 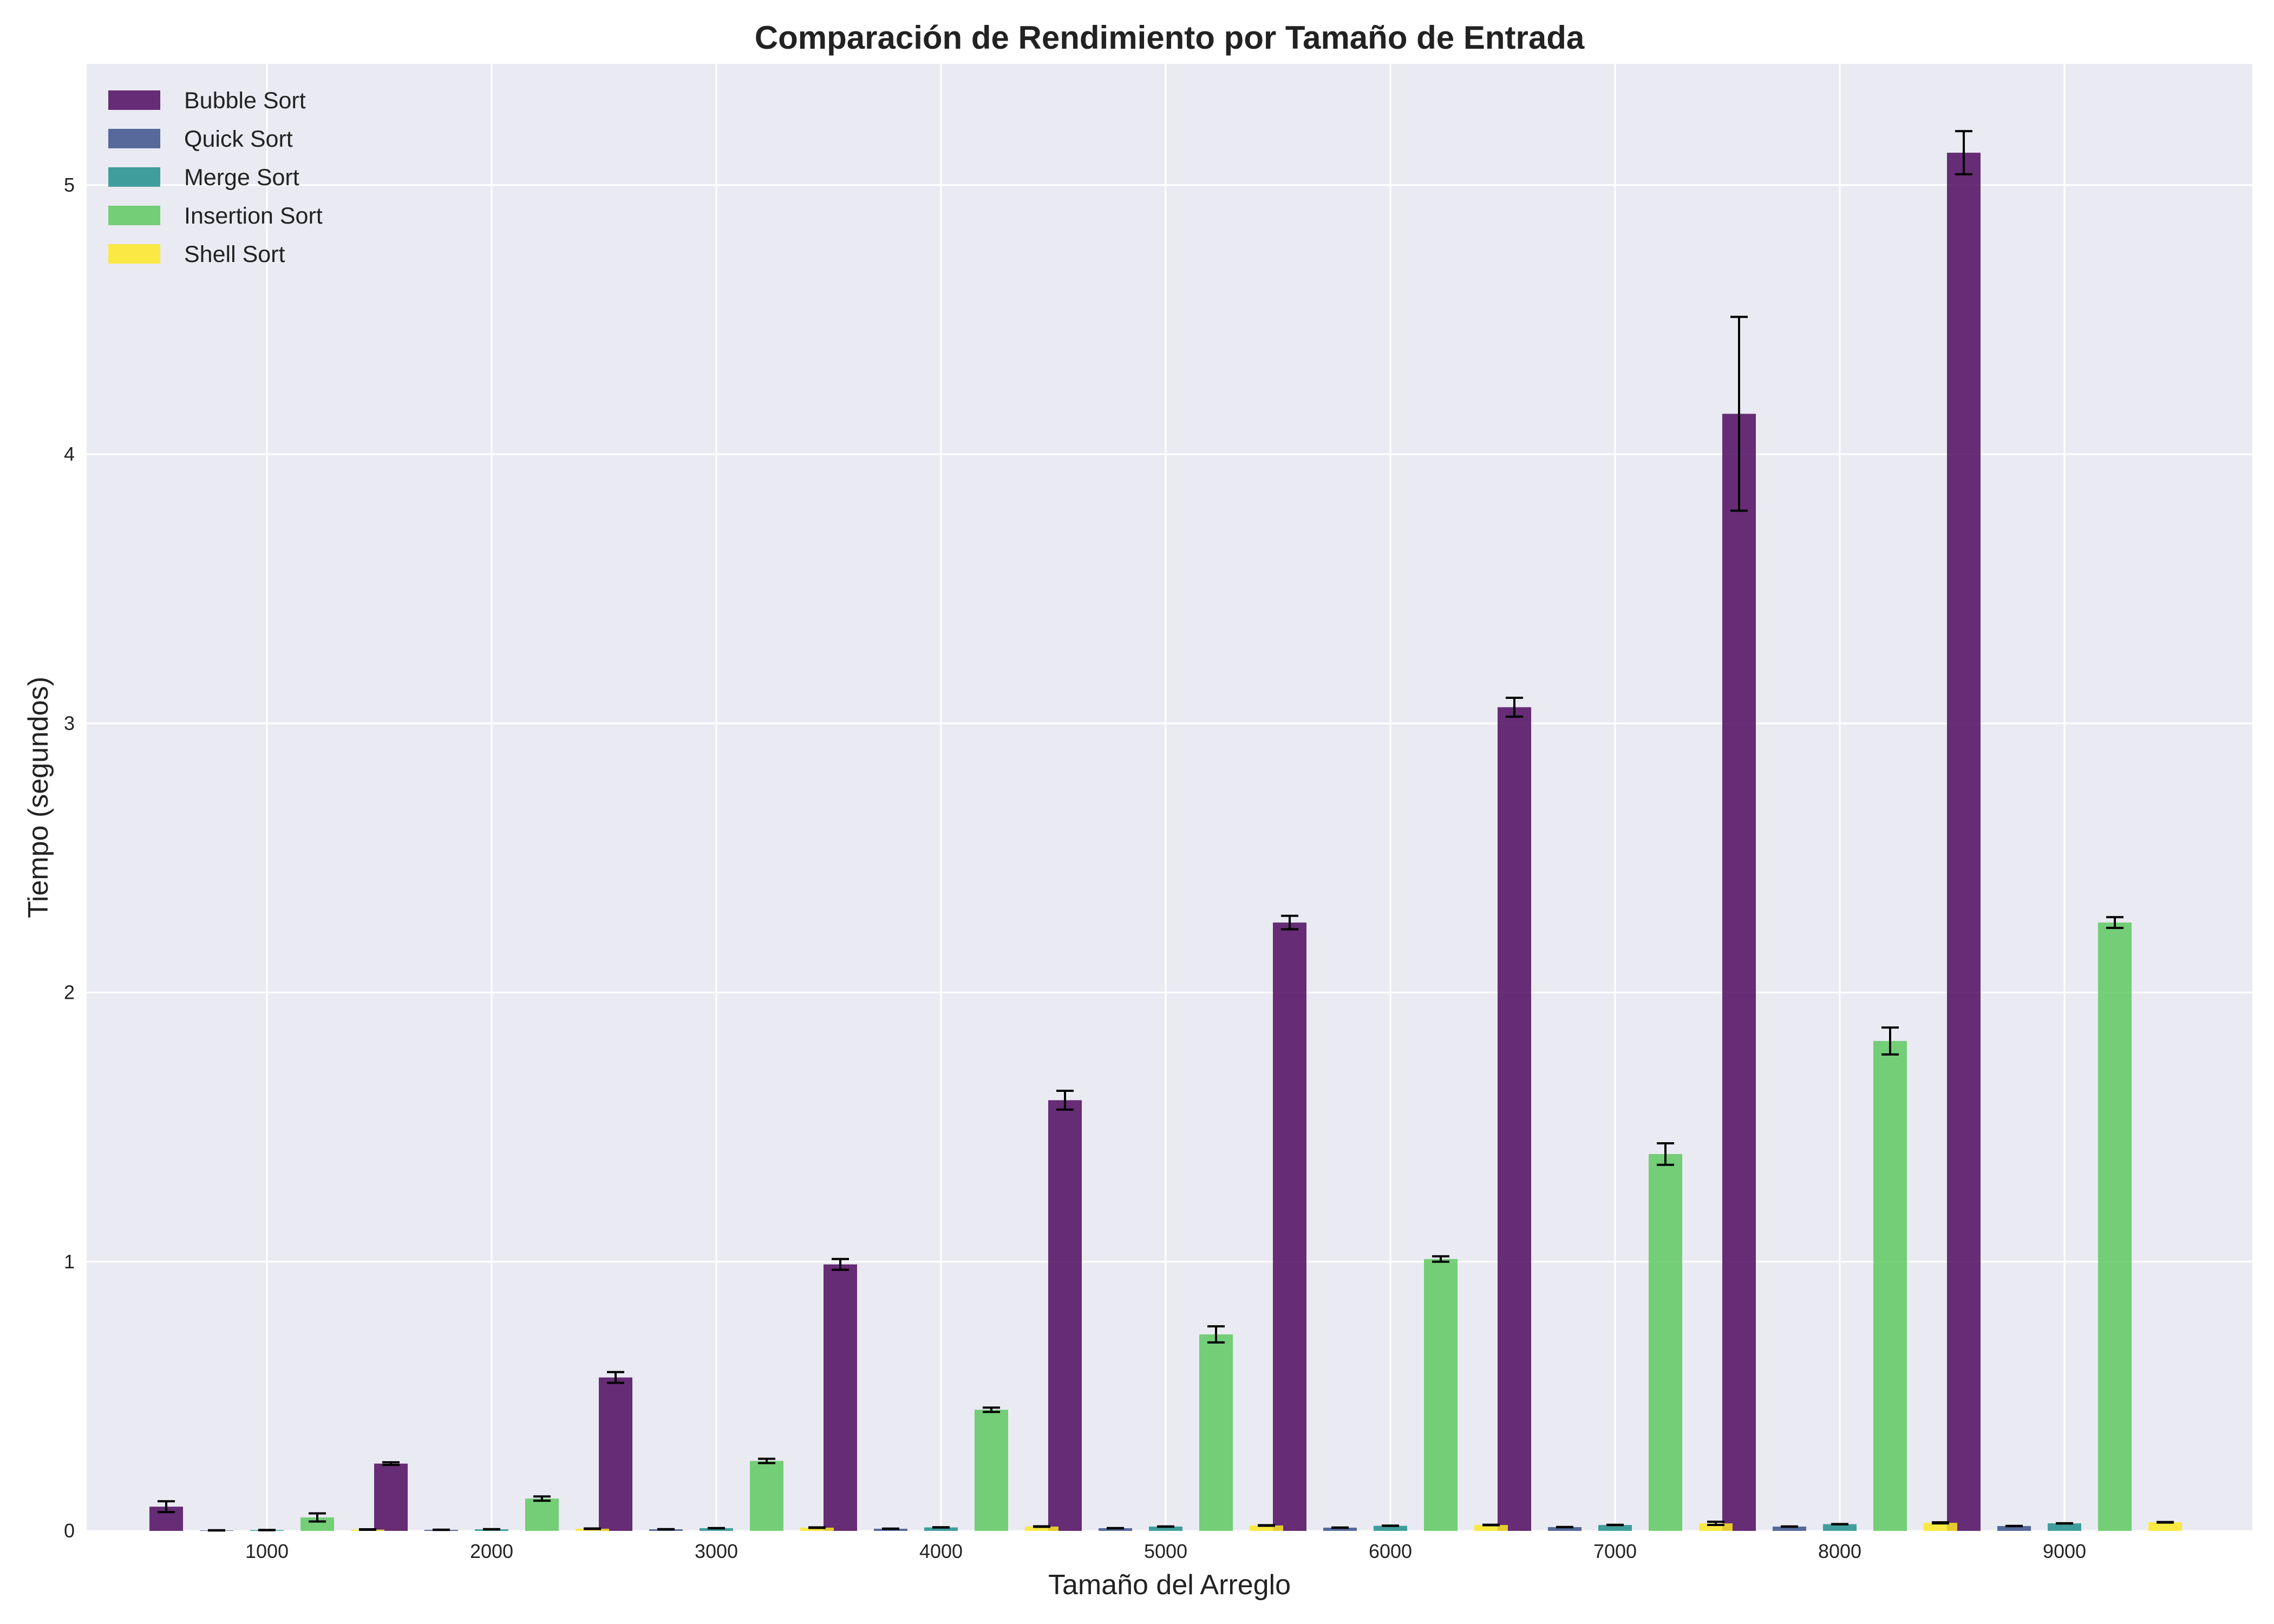 I want to click on y-tick-label: 3, so click(x=69, y=723).